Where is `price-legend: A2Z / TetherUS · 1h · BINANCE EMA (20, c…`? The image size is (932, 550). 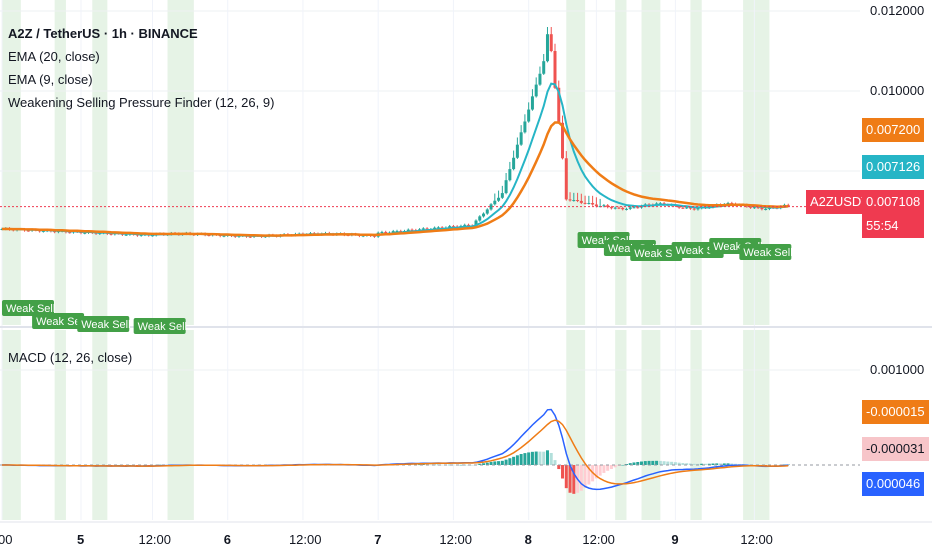 price-legend: A2Z / TetherUS · 1h · BINANCE EMA (20, c… is located at coordinates (141, 68).